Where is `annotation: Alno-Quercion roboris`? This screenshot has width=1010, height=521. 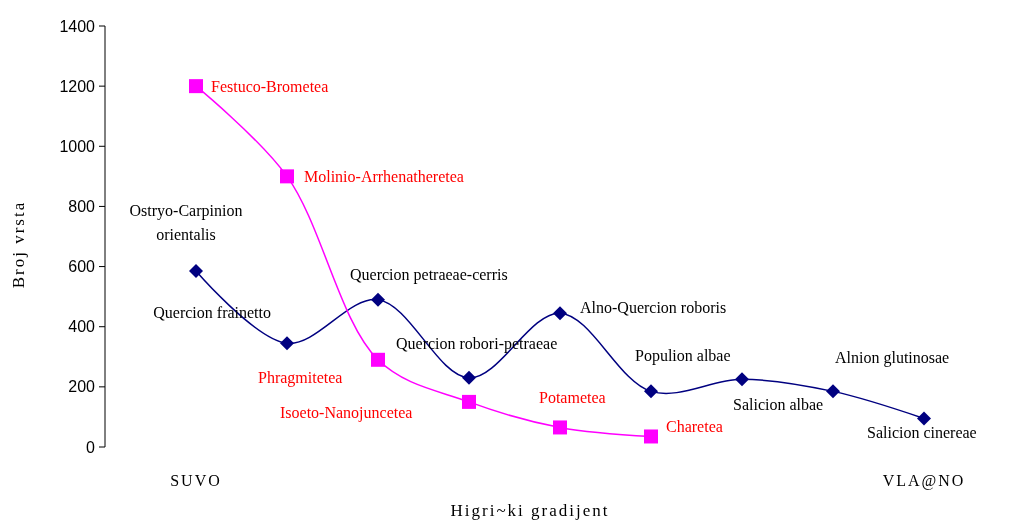 annotation: Alno-Quercion roboris is located at coordinates (653, 308).